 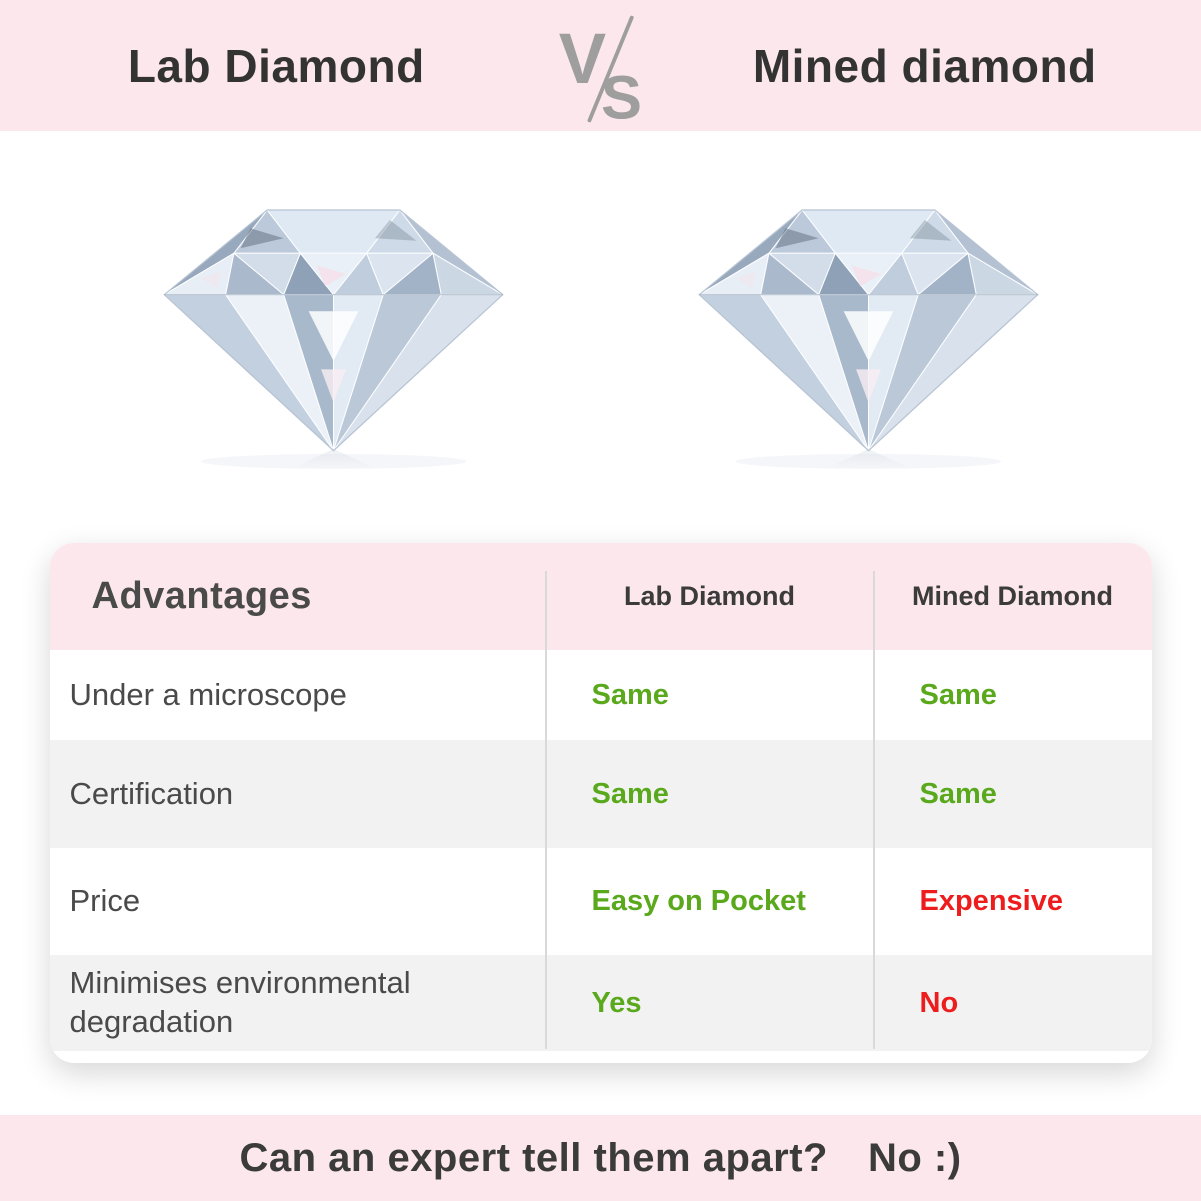 What do you see at coordinates (991, 901) in the screenshot?
I see `mined-value: Expensive` at bounding box center [991, 901].